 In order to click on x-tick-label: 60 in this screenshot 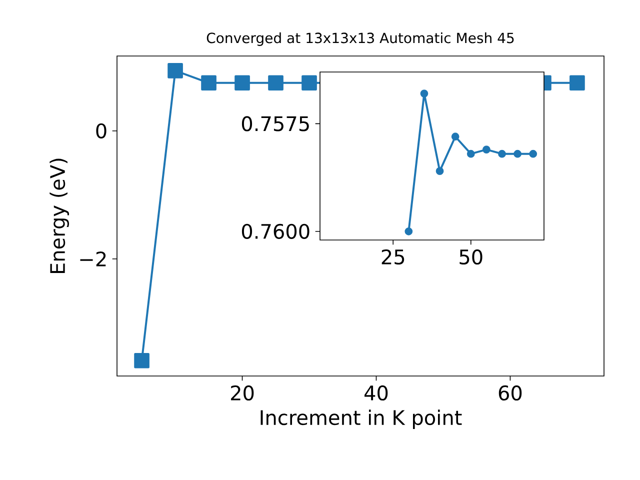, I will do `click(510, 393)`.